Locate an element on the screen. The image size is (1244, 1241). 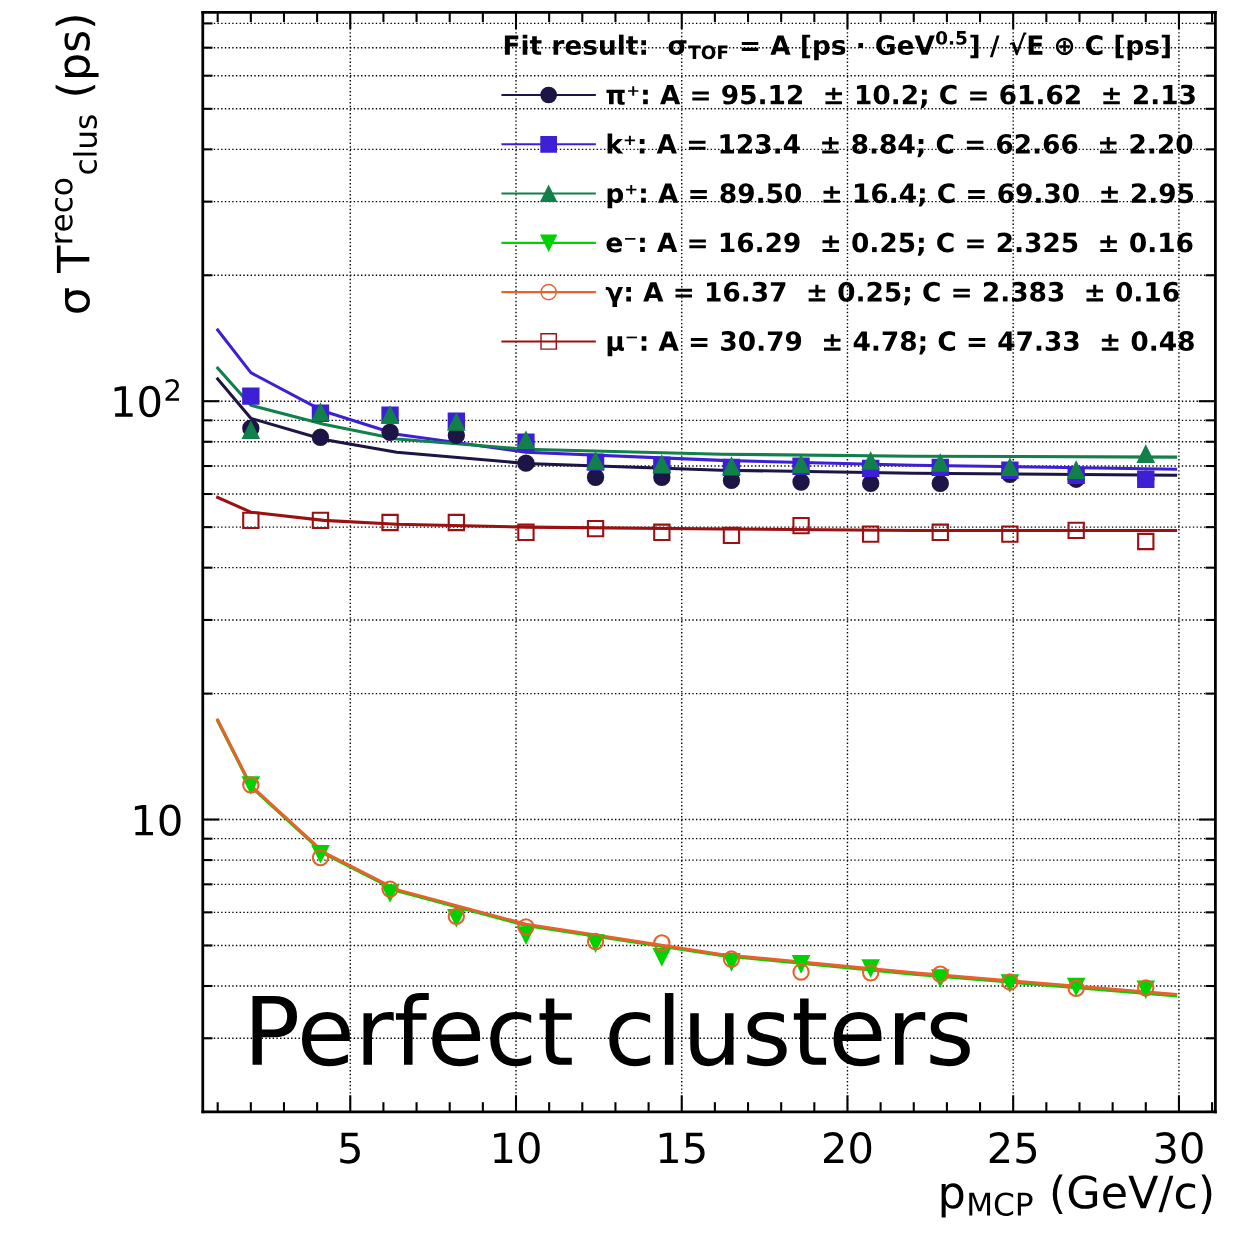
x-tick-label: 10 is located at coordinates (517, 1148).